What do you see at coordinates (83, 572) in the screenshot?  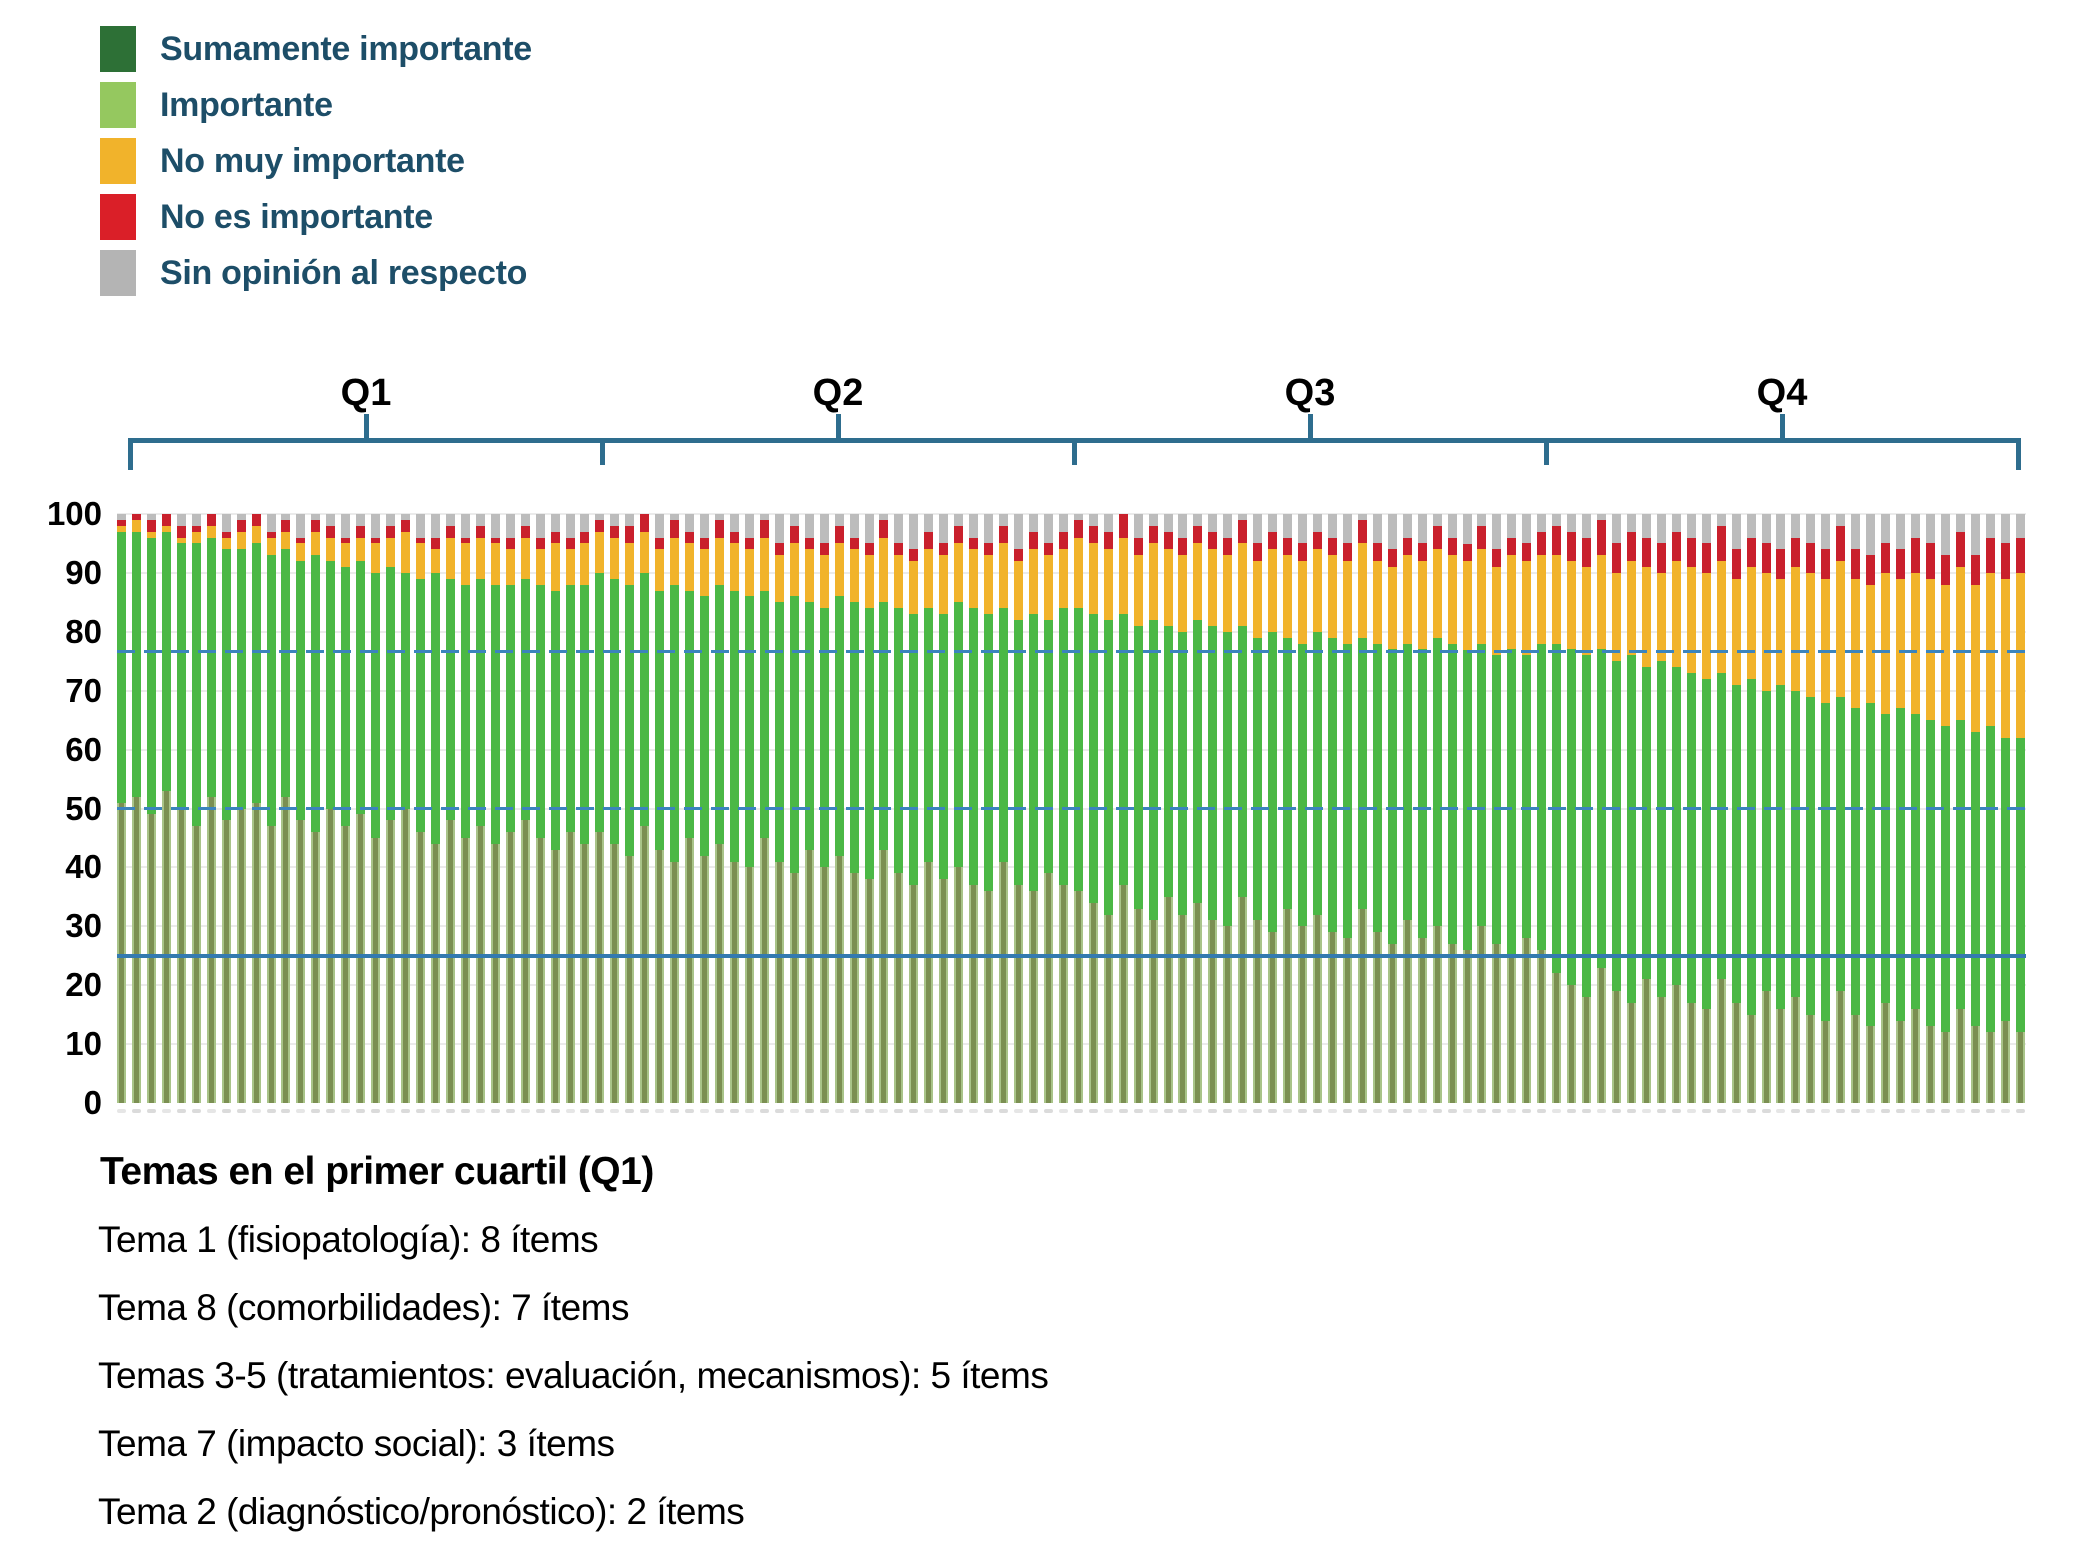 I see `y-axis-tick-label: 90` at bounding box center [83, 572].